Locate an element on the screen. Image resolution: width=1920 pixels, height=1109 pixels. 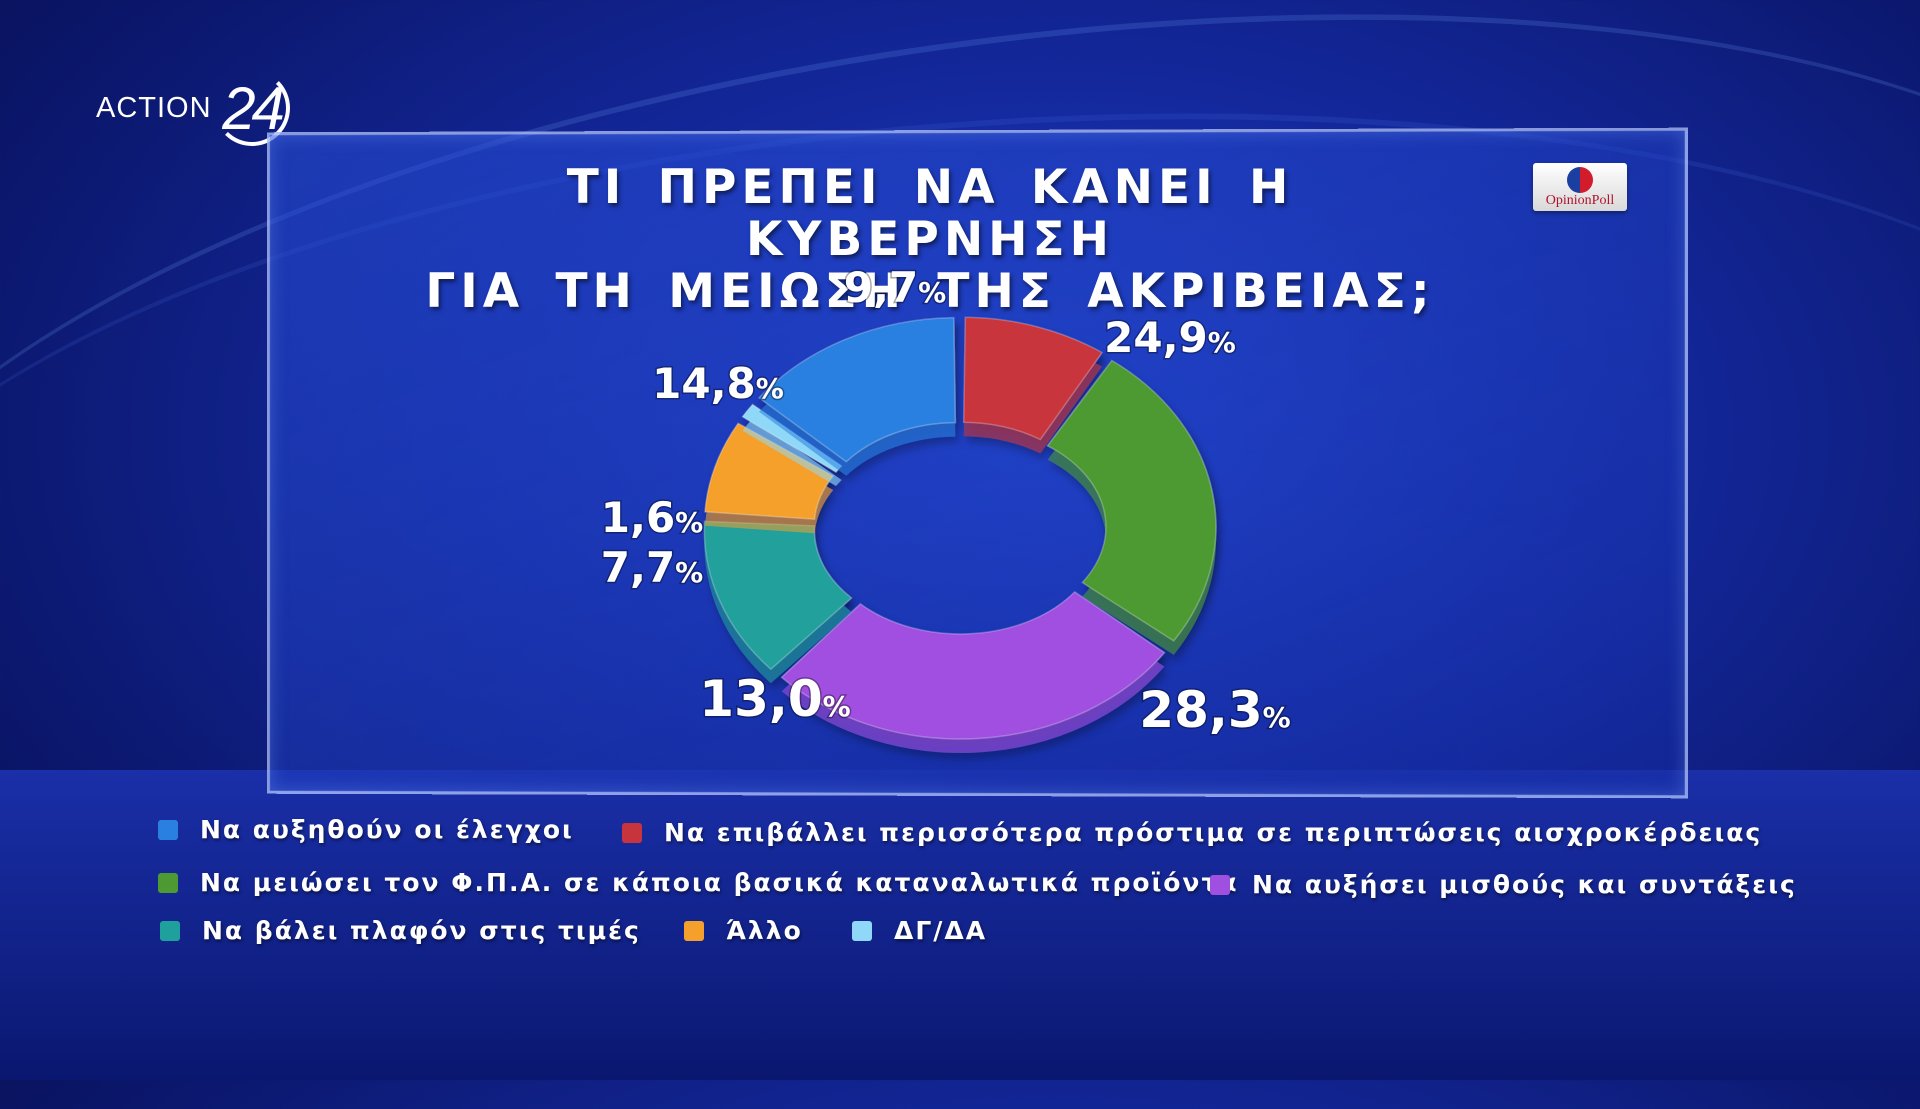
legend-item-other: Άλλο is located at coordinates (743, 930).